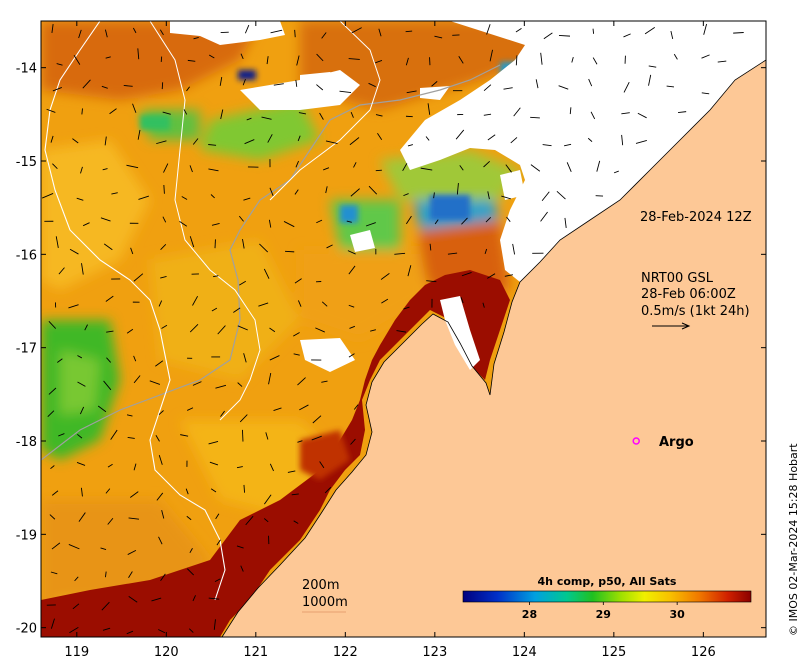 Image resolution: width=810 pixels, height=672 pixels. Describe the element at coordinates (26, 629) in the screenshot. I see `lat-tick-label: -20` at that location.